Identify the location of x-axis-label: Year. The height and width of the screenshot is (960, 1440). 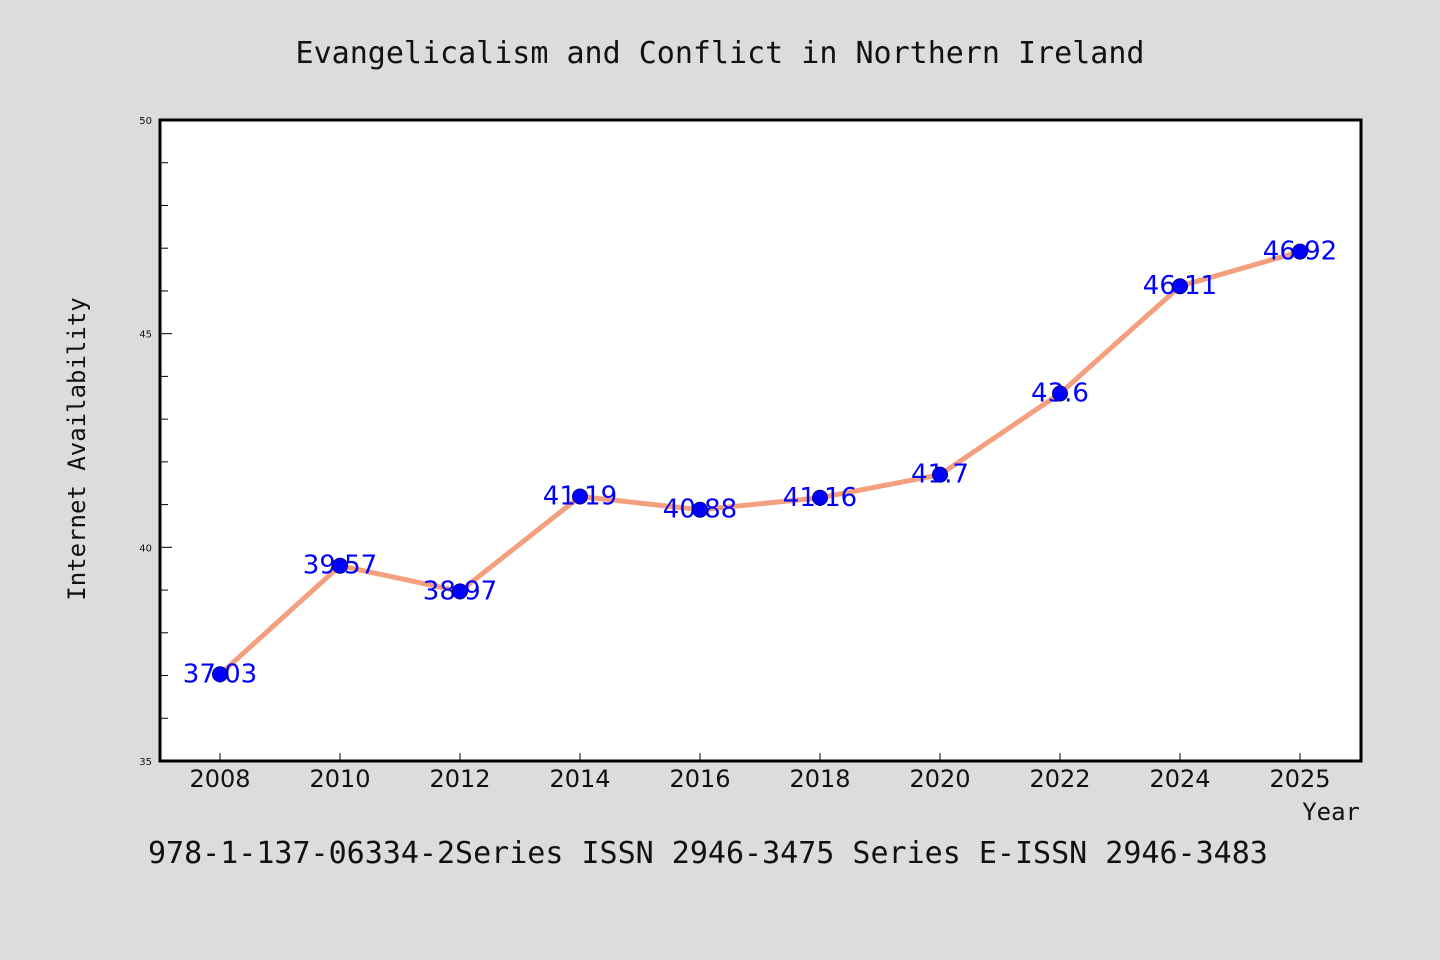
(1331, 812).